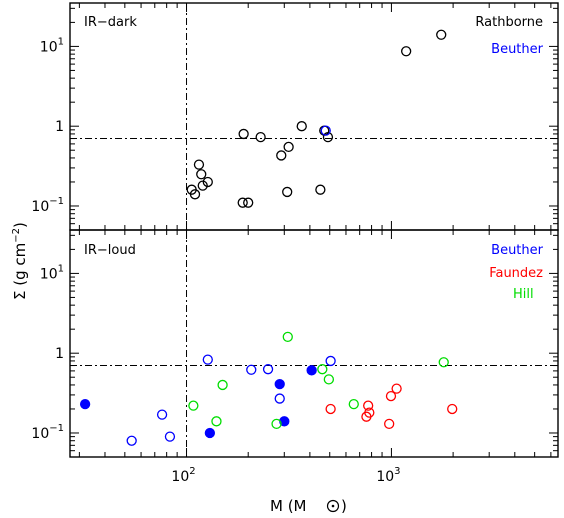  Describe the element at coordinates (388, 475) in the screenshot. I see `x-tick-label: 10³` at that location.